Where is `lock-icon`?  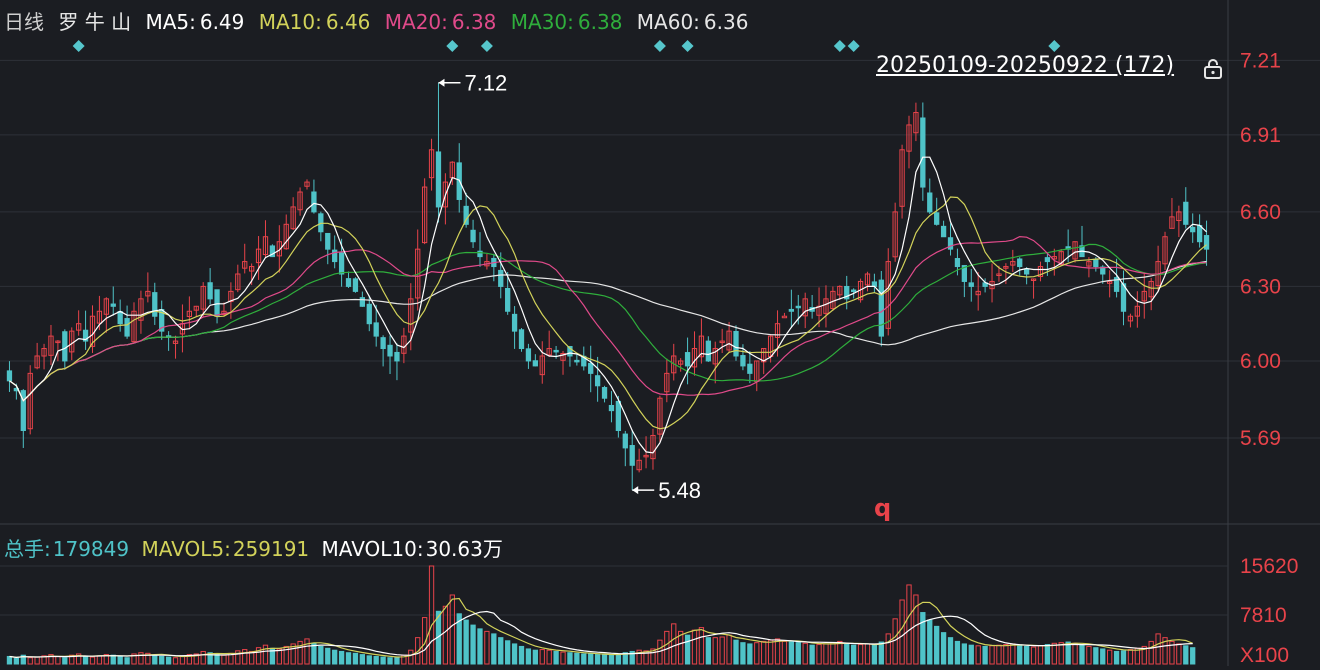
lock-icon is located at coordinates (1213, 69).